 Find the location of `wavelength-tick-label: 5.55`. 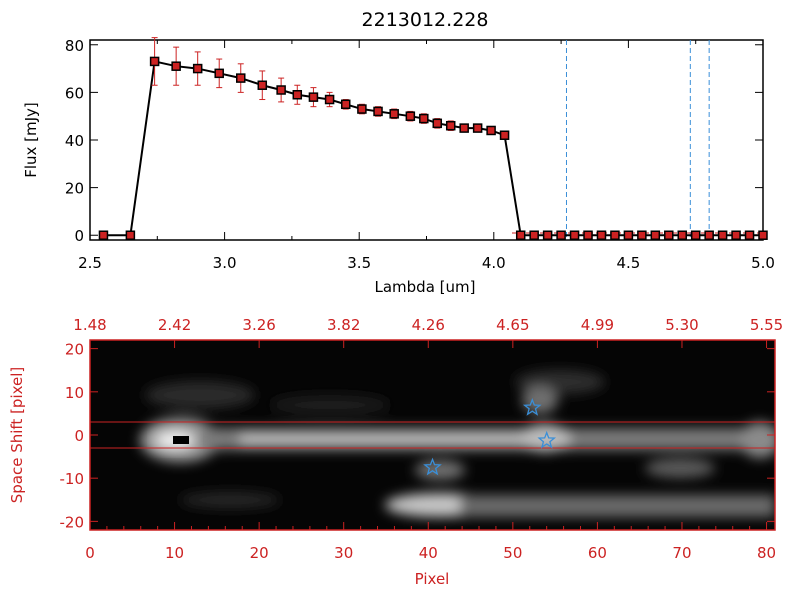

wavelength-tick-label: 5.55 is located at coordinates (766, 325).